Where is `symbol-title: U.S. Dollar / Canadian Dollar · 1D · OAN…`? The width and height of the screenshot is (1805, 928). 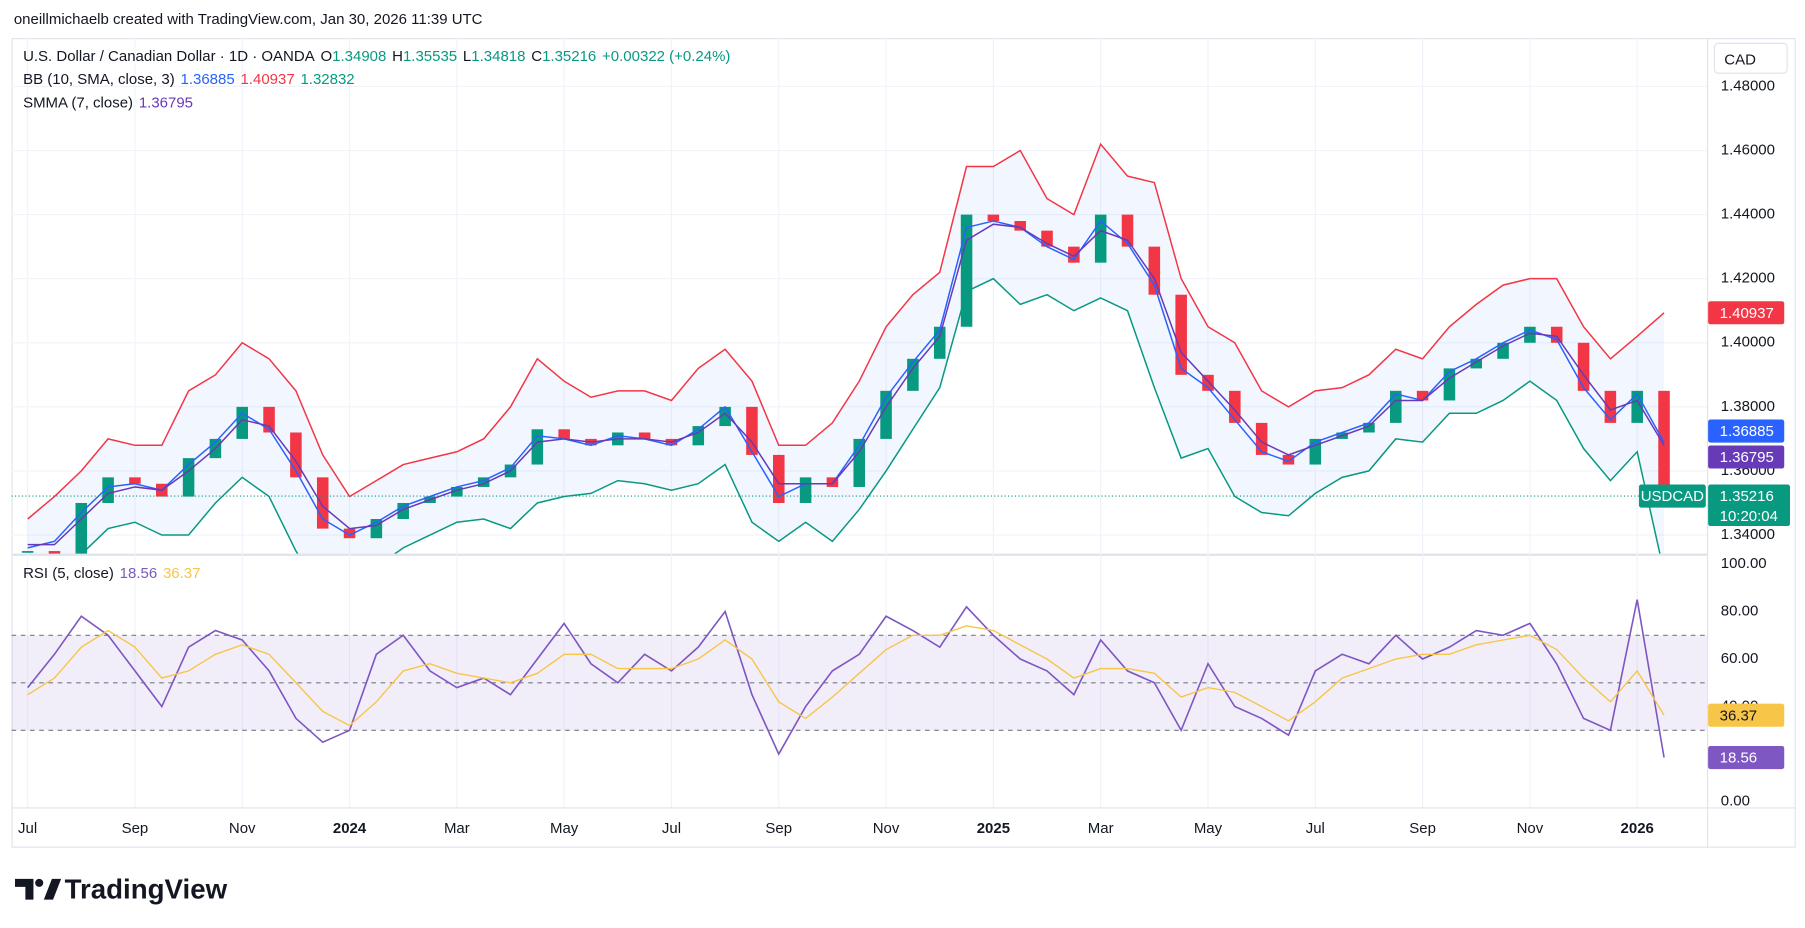
symbol-title: U.S. Dollar / Canadian Dollar · 1D · OAN… is located at coordinates (169, 56).